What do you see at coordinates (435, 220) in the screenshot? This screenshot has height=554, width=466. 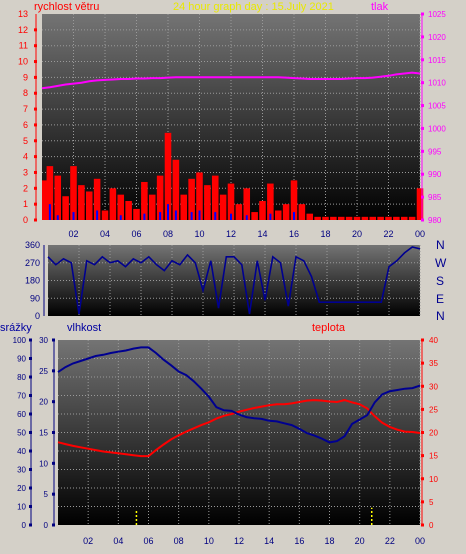 I see `y-right-tick-label: 980` at bounding box center [435, 220].